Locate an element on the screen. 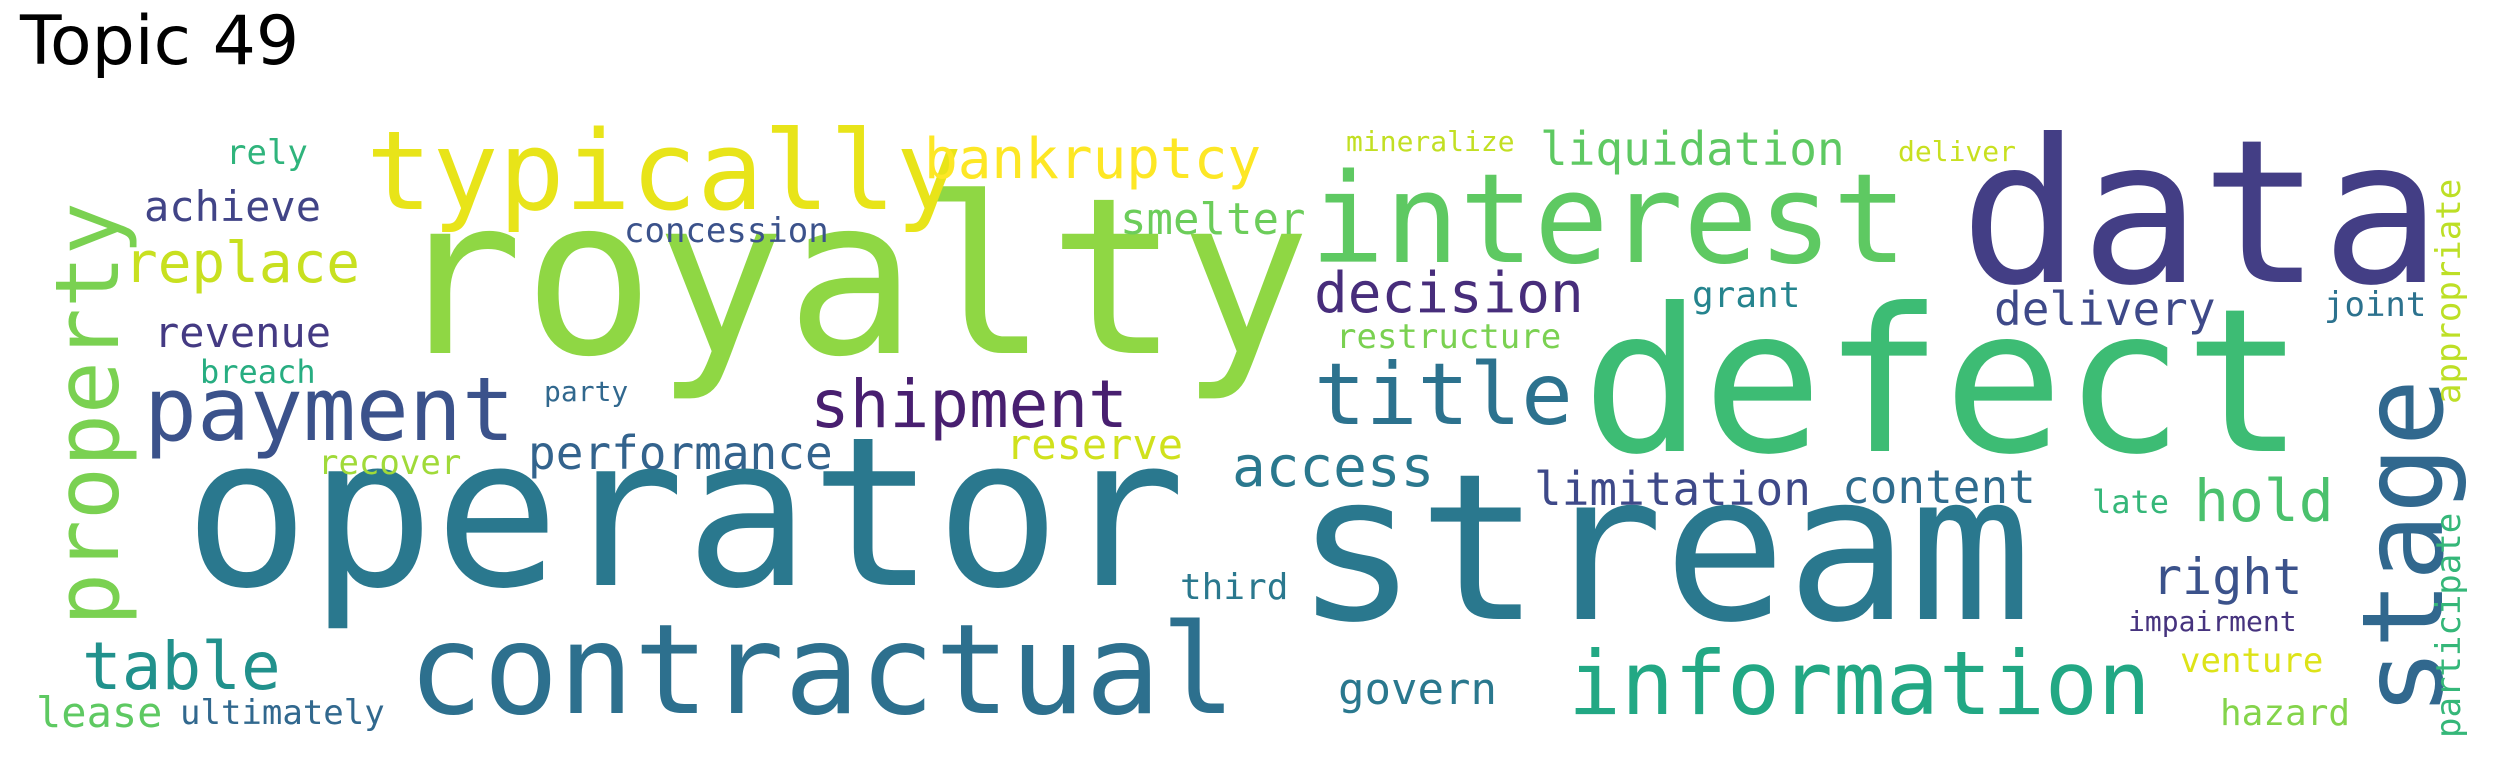 This screenshot has width=2504, height=764. word-contractual: contractual is located at coordinates (822, 670).